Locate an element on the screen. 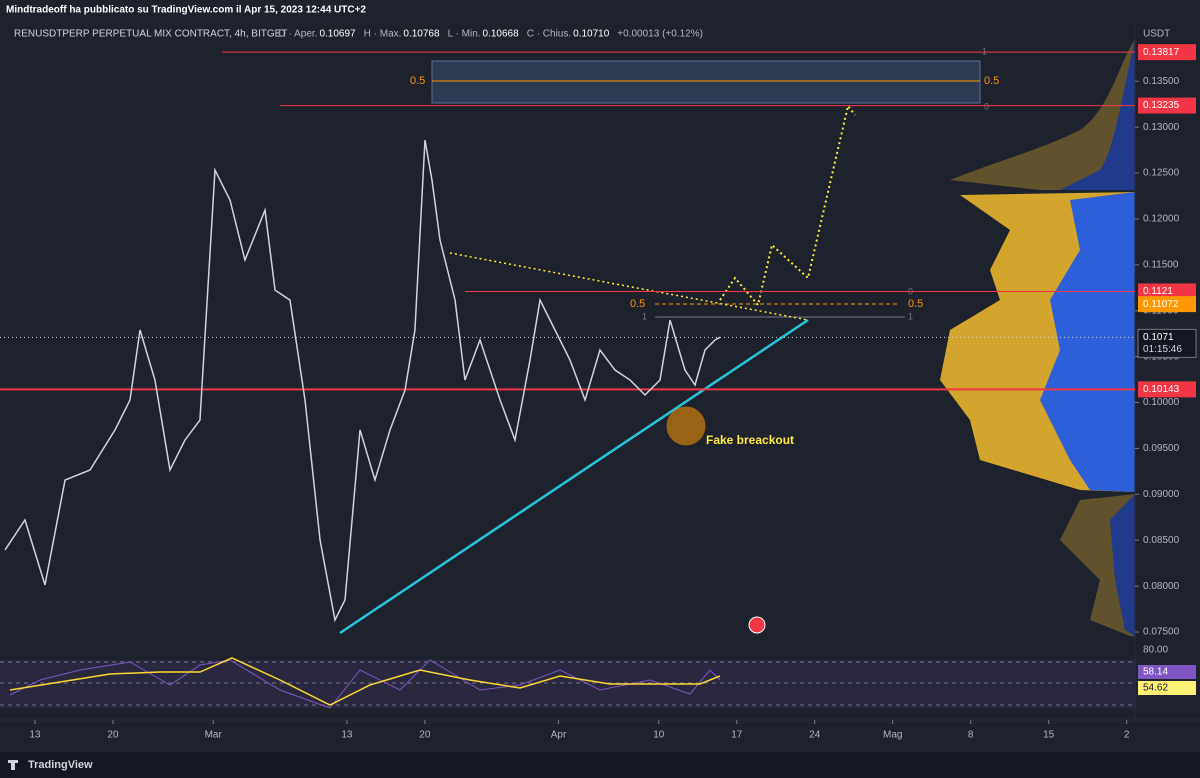  trendline is located at coordinates (629, 286).